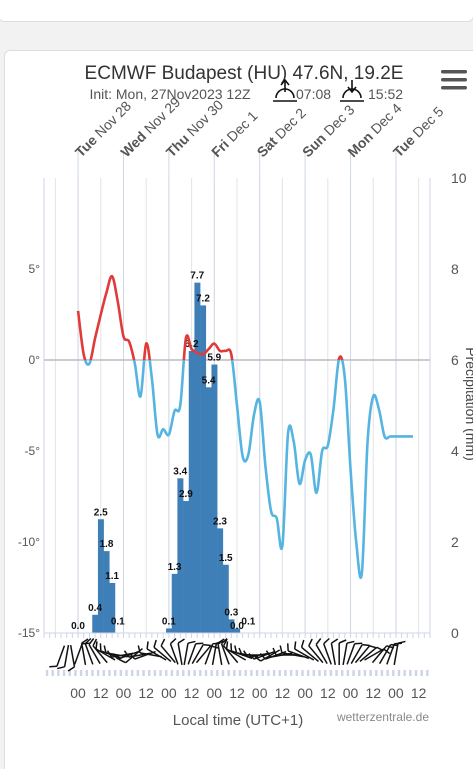  I want to click on precip-value-label: 5.4, so click(209, 380).